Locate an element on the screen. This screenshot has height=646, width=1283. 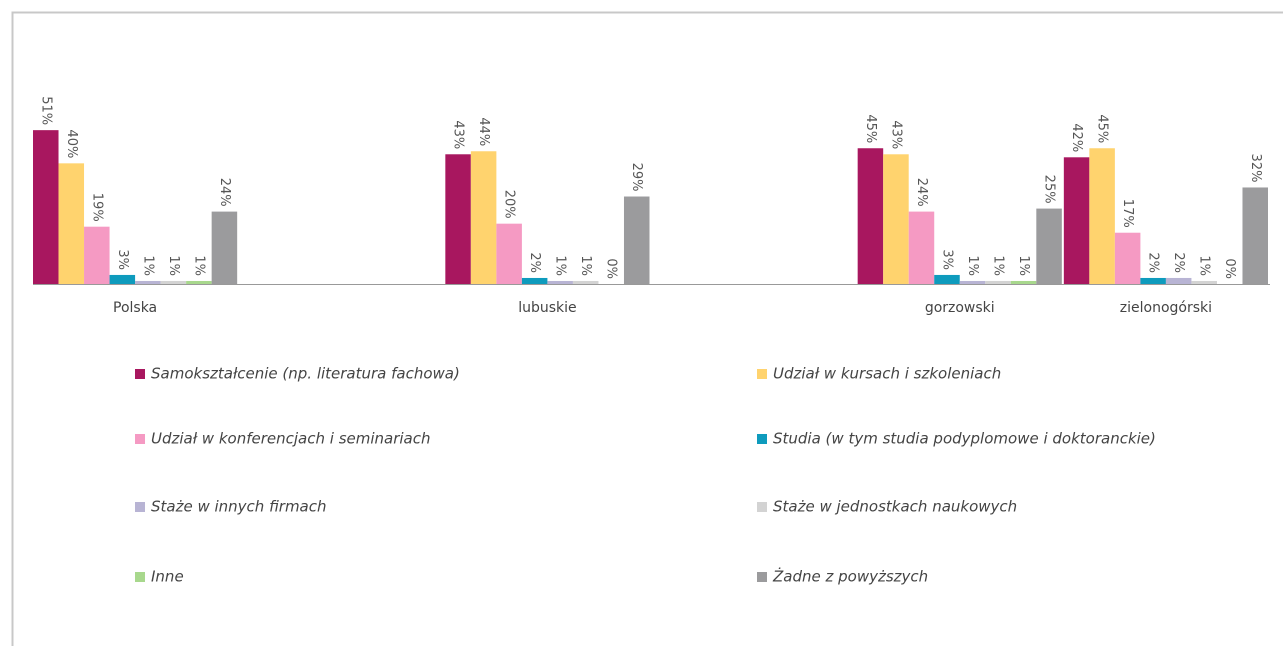
value-label: 19% is located at coordinates (96, 207).